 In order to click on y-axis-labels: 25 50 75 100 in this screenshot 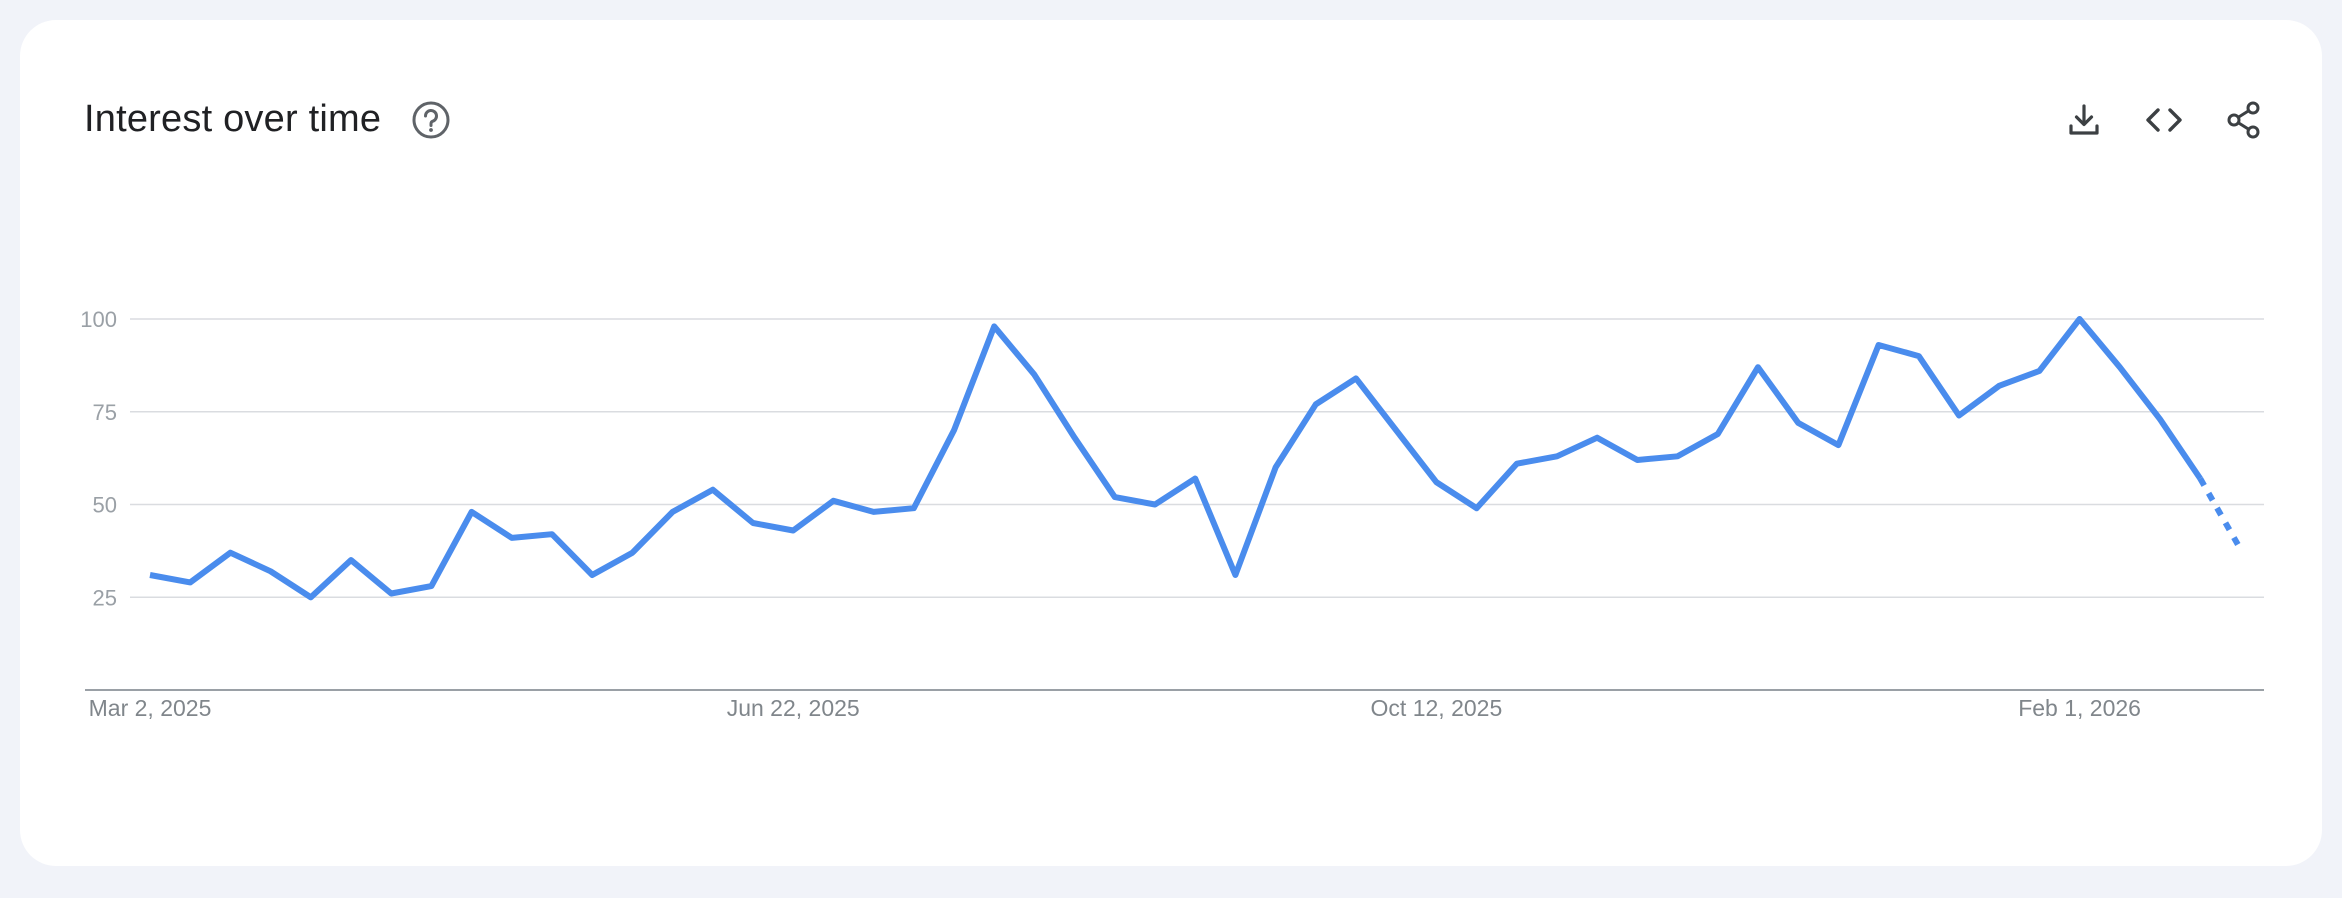, I will do `click(98, 458)`.